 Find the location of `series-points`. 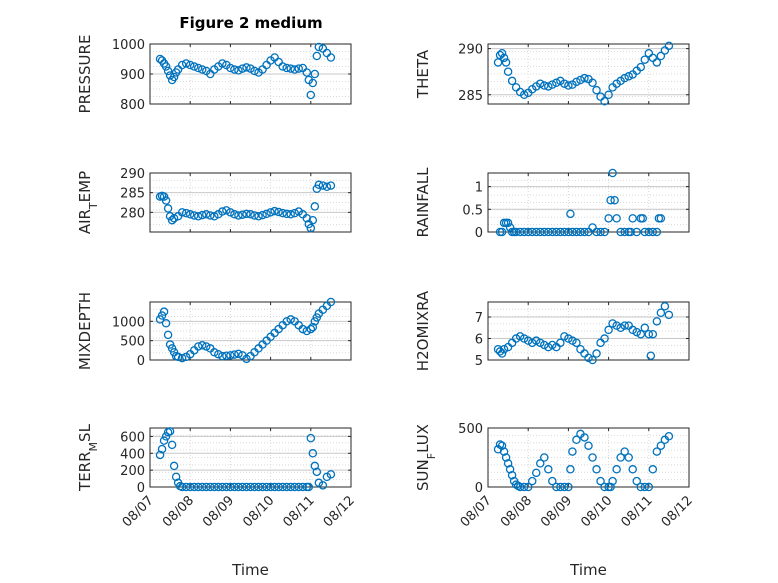

series-points is located at coordinates (580, 202).